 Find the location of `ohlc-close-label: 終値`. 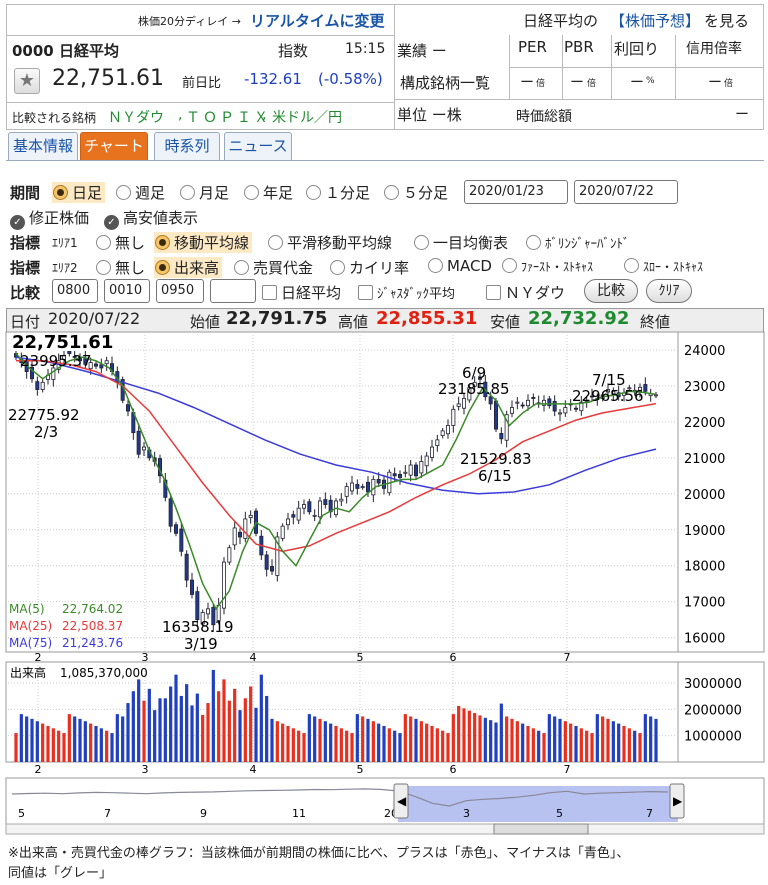

ohlc-close-label: 終値 is located at coordinates (655, 322).